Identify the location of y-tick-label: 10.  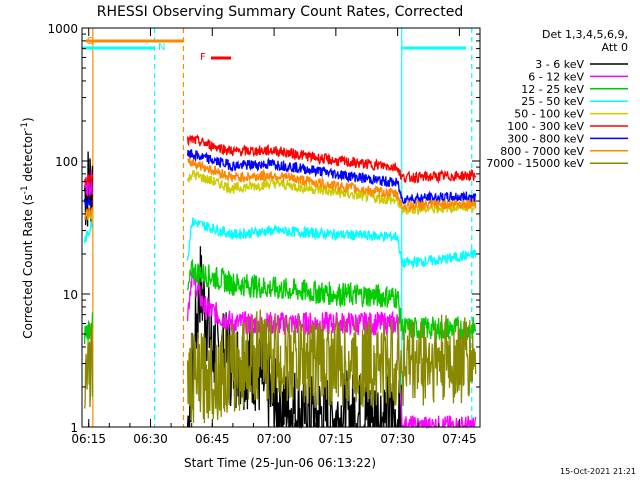
(70, 295).